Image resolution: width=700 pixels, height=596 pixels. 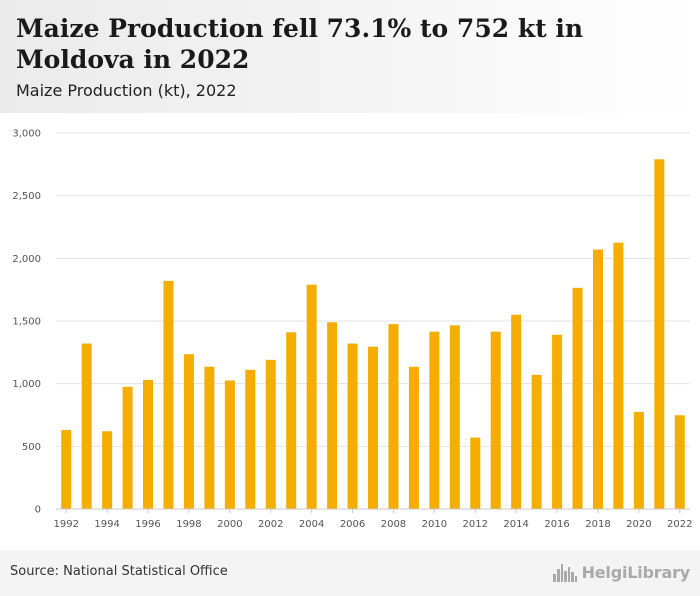 I want to click on bar-1994, so click(x=107, y=470).